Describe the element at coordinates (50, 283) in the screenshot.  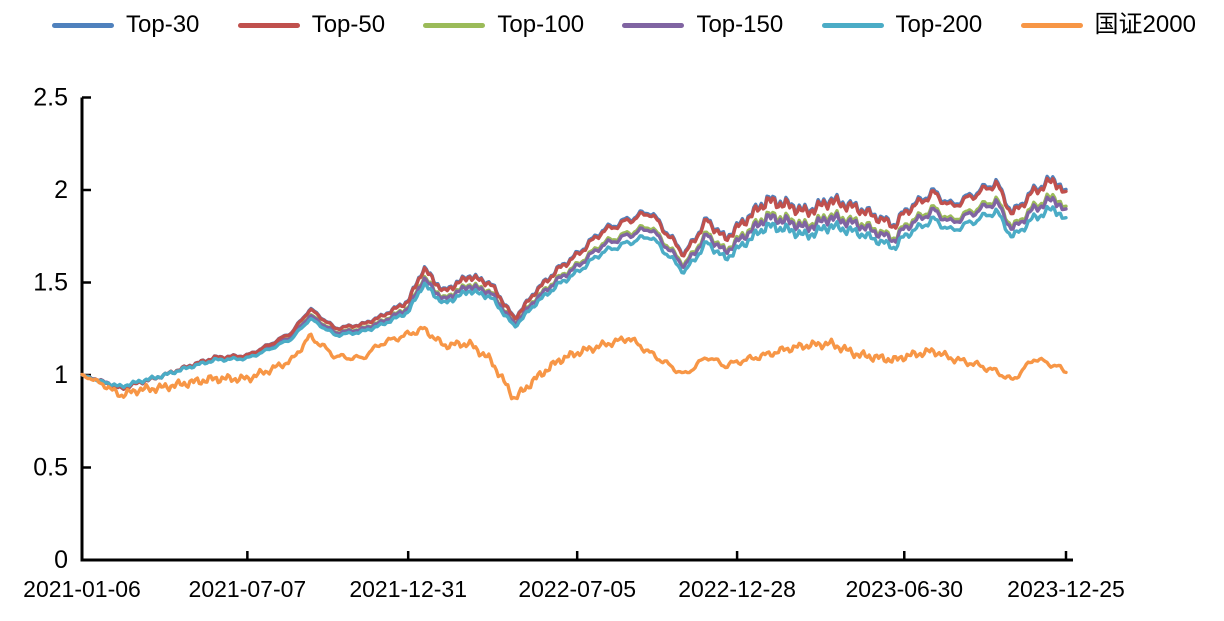
I see `y-tick-label: 1.5` at that location.